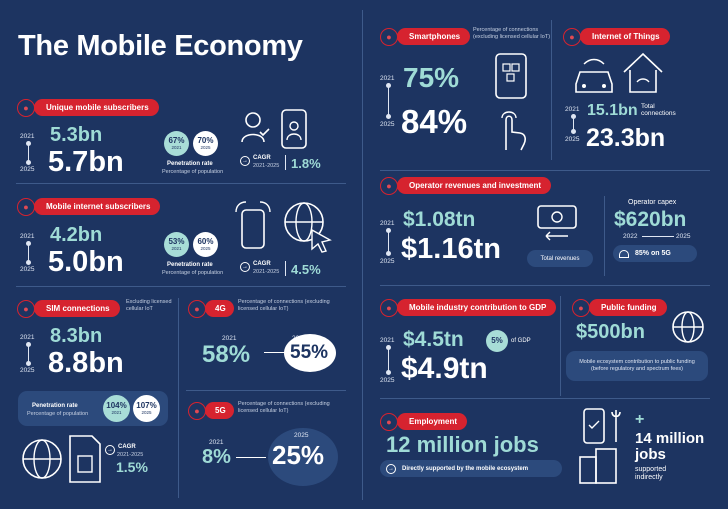  Describe the element at coordinates (462, 444) in the screenshot. I see `employment-value: 12 million jobs` at that location.